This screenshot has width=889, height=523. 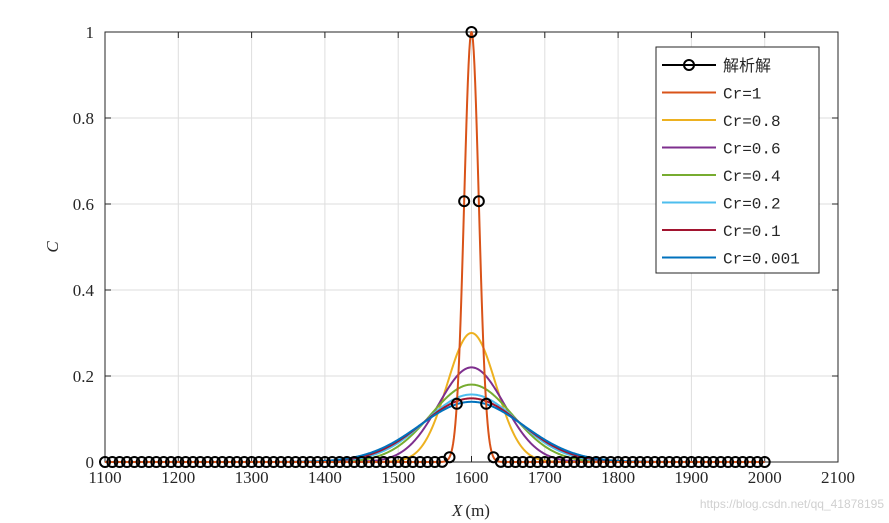 What do you see at coordinates (457, 510) in the screenshot?
I see `x-axis-label-var: X` at bounding box center [457, 510].